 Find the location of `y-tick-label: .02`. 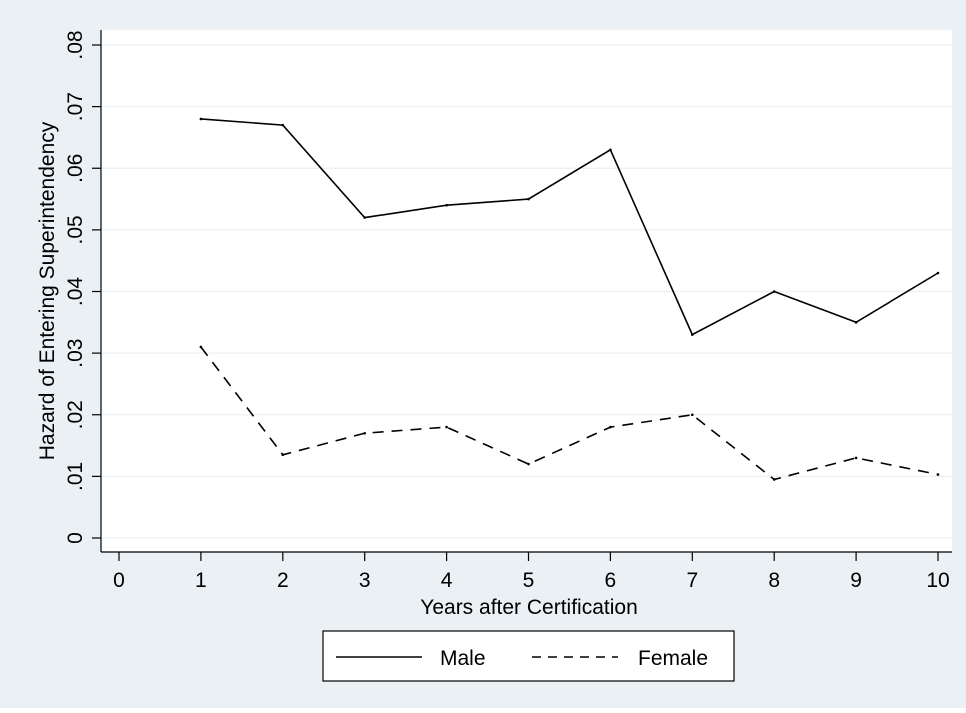

y-tick-label: .02 is located at coordinates (75, 414).